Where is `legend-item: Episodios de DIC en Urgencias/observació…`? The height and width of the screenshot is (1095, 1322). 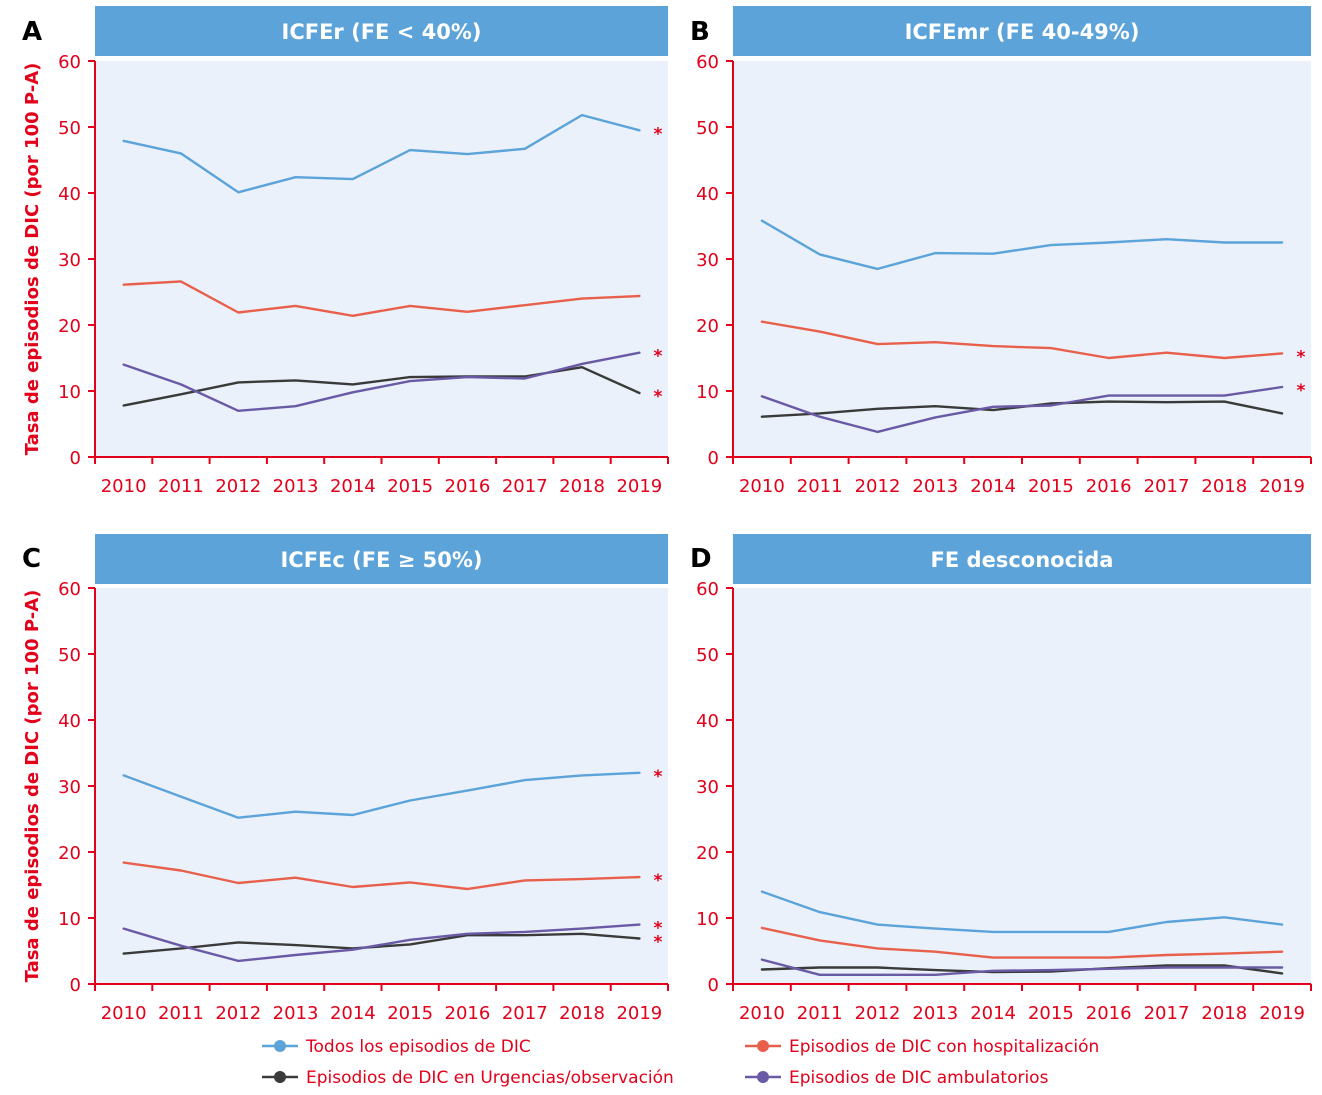
legend-item: Episodios de DIC en Urgencias/observació… is located at coordinates (468, 1078).